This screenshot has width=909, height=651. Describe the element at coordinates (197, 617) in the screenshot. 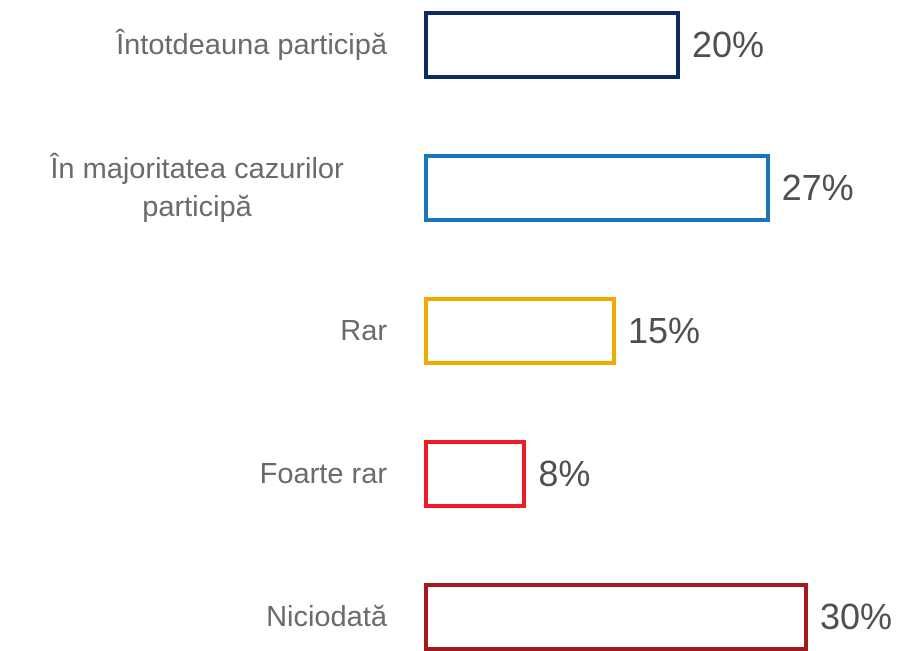

I see `category-label: Niciodată` at that location.